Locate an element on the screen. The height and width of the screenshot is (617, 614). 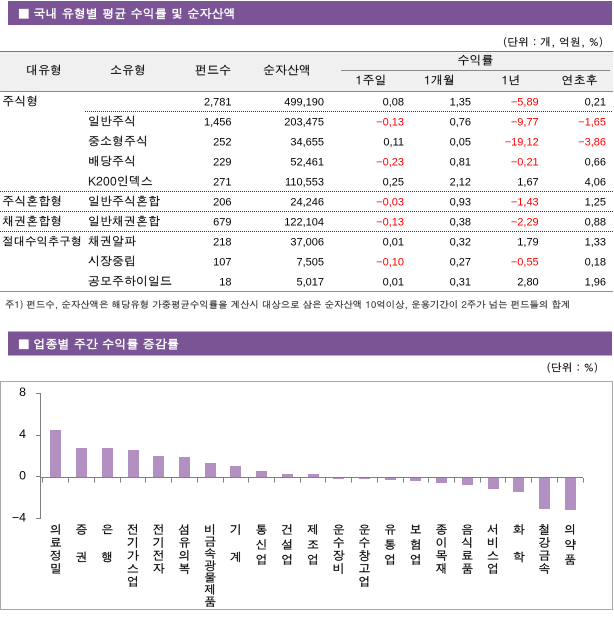
svg-text: 18 is located at coordinates (225, 283).